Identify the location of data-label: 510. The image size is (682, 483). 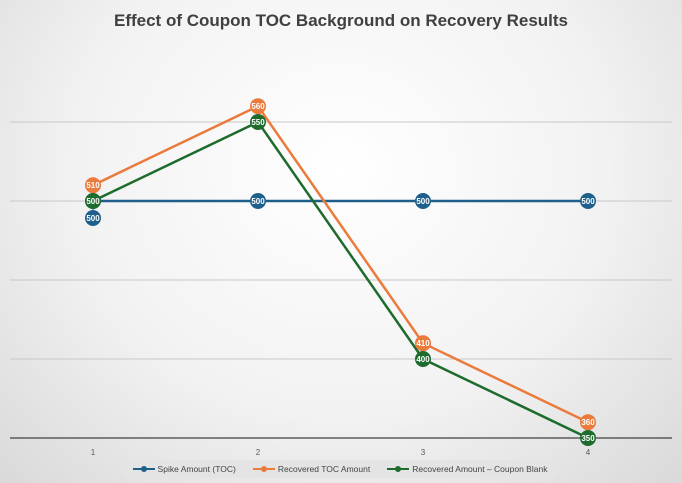
(93, 185).